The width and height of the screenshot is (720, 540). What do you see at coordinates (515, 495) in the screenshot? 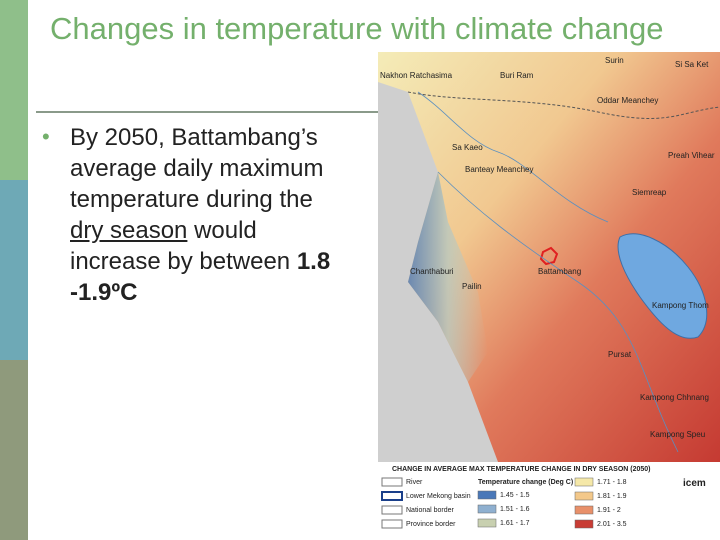
I see `legend-class: 1.45 - 1.5` at bounding box center [515, 495].